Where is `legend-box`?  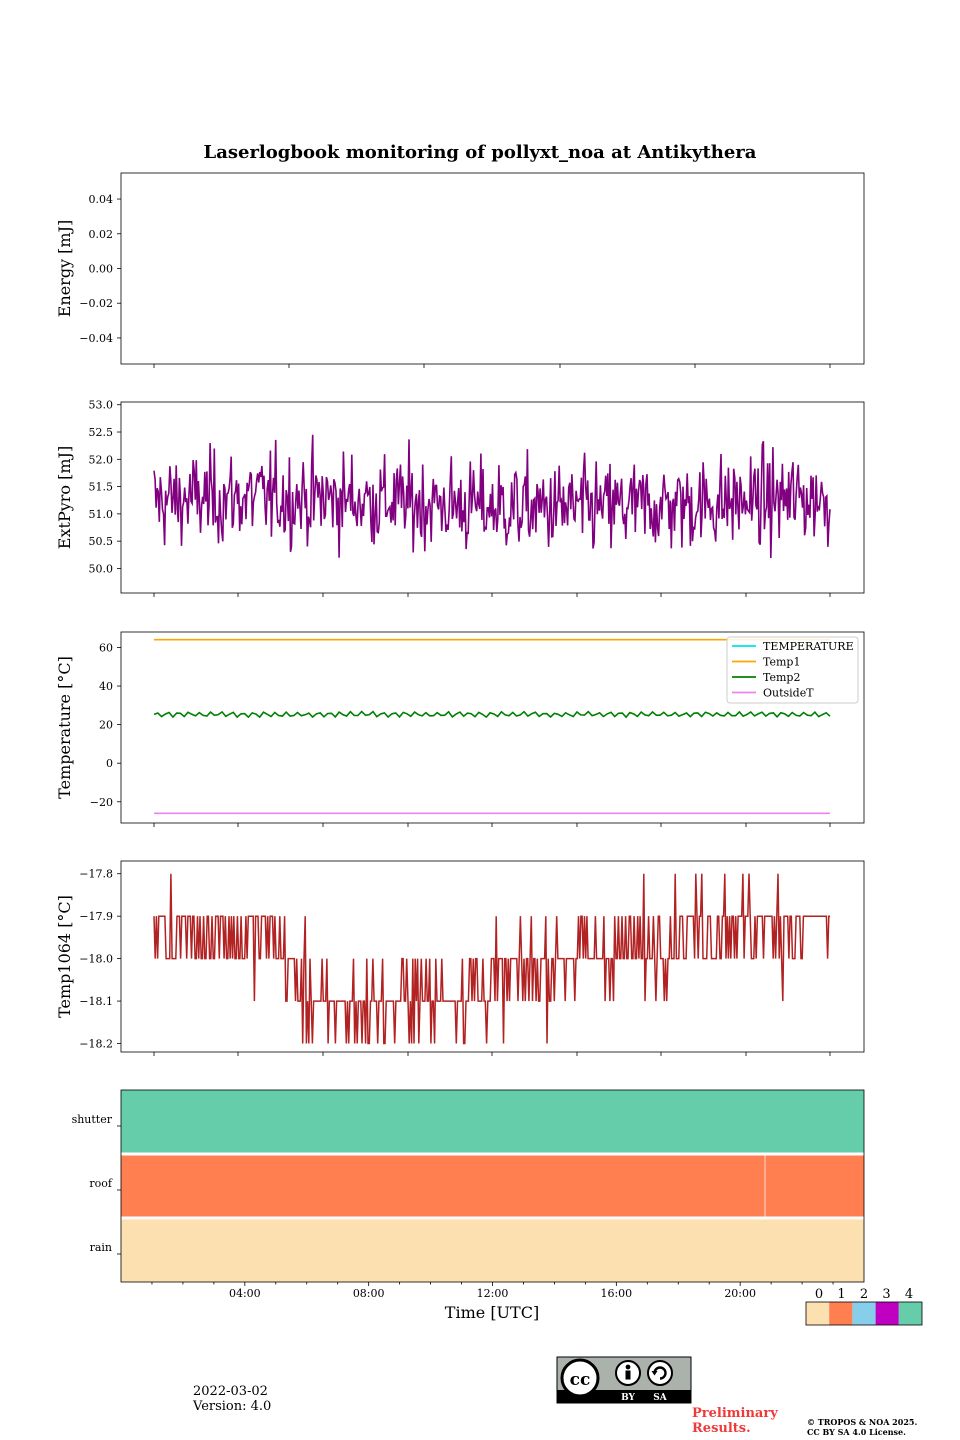 legend-box is located at coordinates (792, 670).